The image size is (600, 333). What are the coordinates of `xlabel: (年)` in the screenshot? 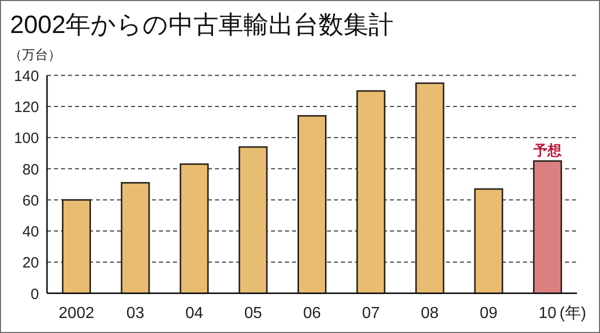 It's located at (573, 313).